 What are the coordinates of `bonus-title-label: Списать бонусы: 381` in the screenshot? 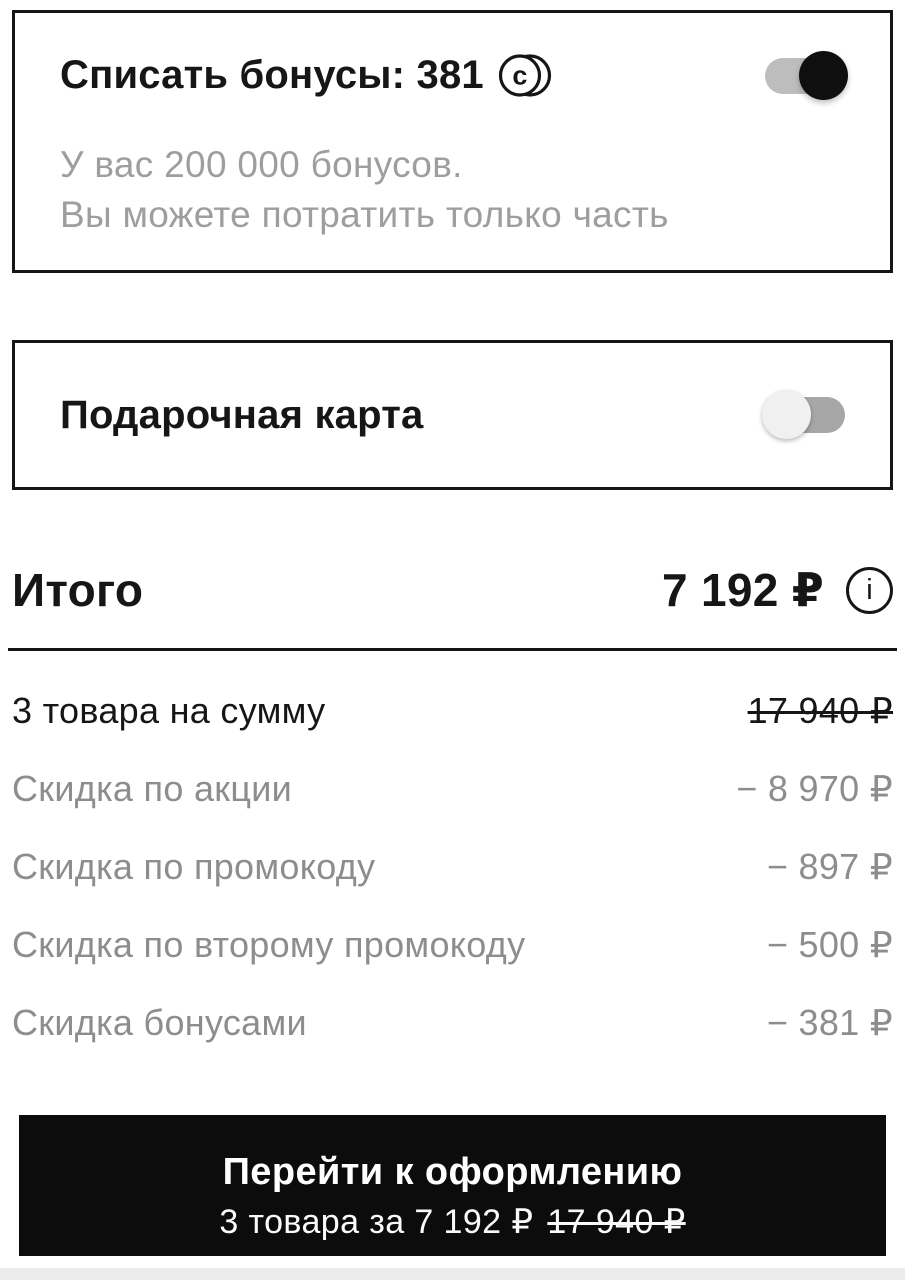 It's located at (272, 75).